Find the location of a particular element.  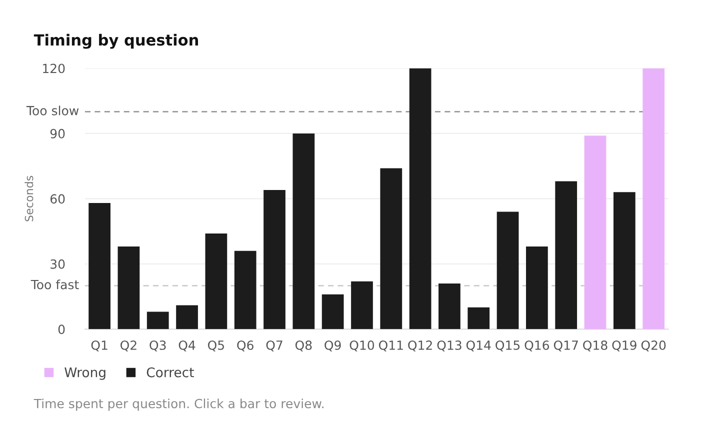

y-tick-label: 0 is located at coordinates (61, 329).